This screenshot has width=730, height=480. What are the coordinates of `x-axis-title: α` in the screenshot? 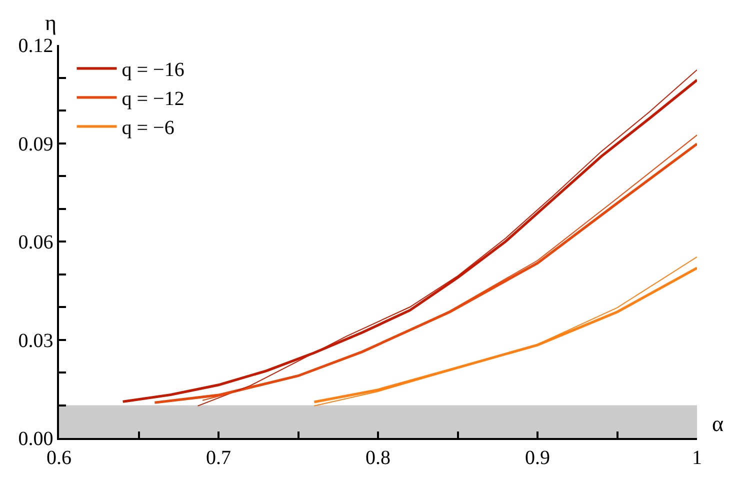 It's located at (718, 423).